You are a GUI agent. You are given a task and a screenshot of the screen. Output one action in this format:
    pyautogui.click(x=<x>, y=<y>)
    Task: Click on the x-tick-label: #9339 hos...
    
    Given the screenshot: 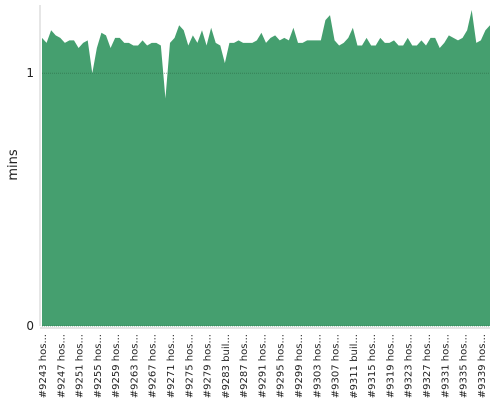 What is the action you would take?
    pyautogui.click(x=482, y=366)
    